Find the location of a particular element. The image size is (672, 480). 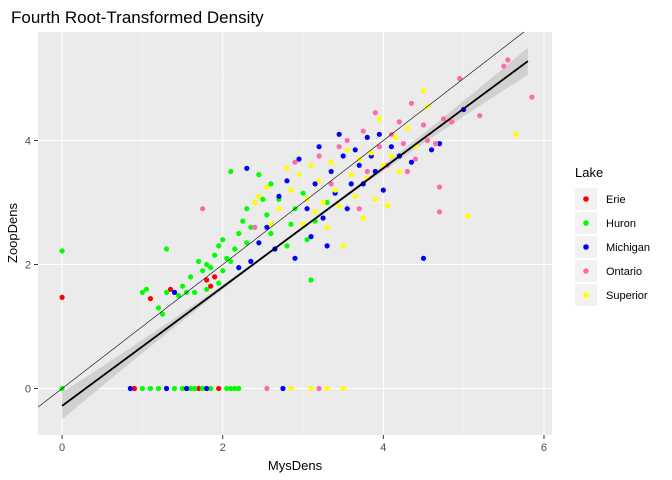

y-tick-label: 0 is located at coordinates (28, 390).